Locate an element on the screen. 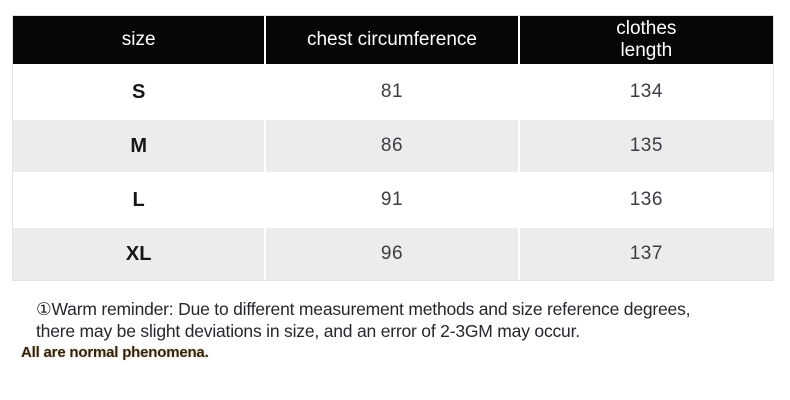 This screenshot has width=790, height=400. size-value: S is located at coordinates (140, 91).